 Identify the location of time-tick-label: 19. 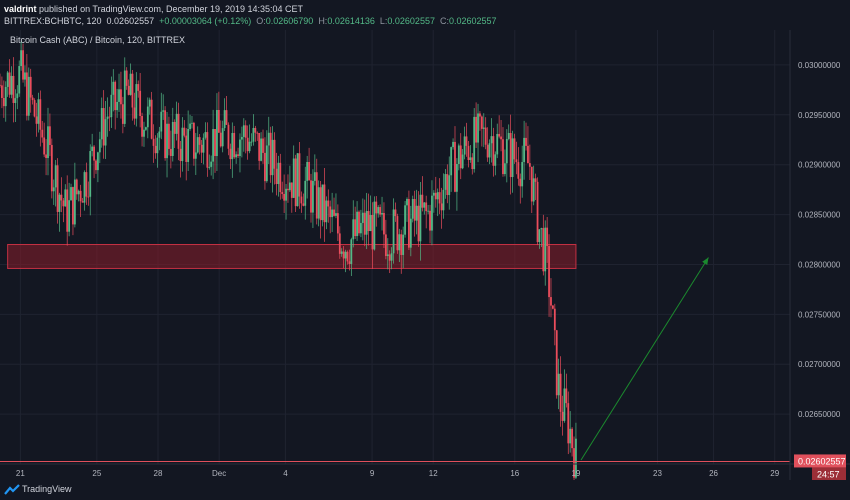
(575, 473).